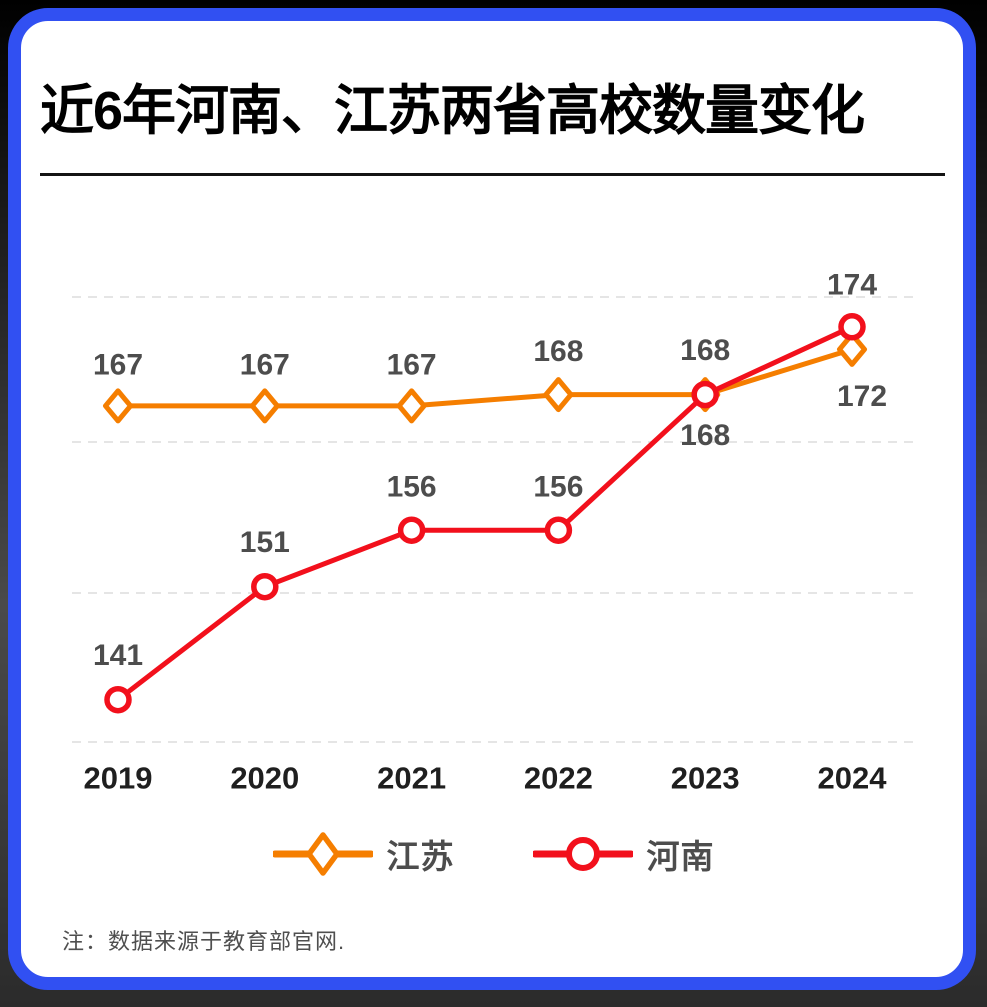 The image size is (987, 1007). I want to click on data-label: 172, so click(862, 396).